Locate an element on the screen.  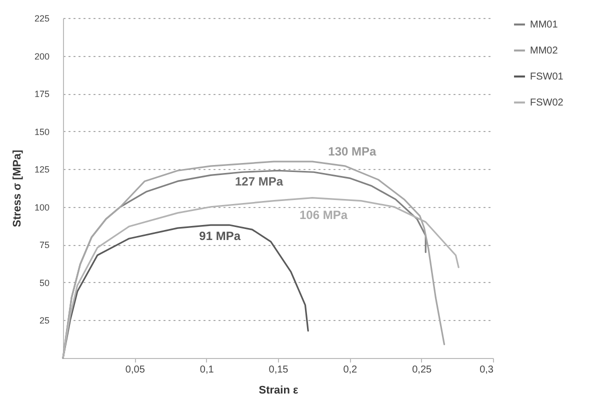
x-tick-label: 0,3 is located at coordinates (487, 370).